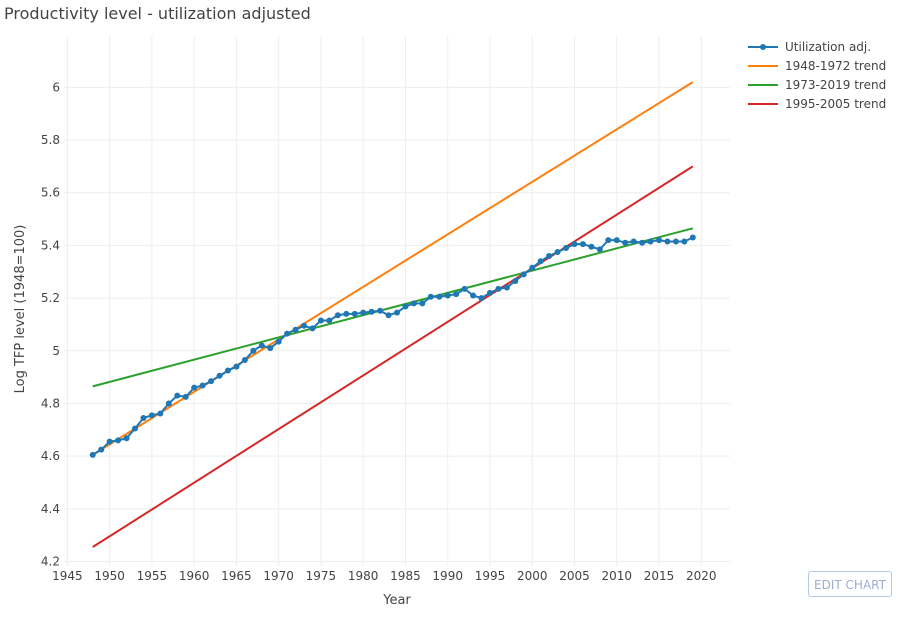 This screenshot has height=619, width=904. I want to click on legend-item: 1948-1972 trend, so click(817, 66).